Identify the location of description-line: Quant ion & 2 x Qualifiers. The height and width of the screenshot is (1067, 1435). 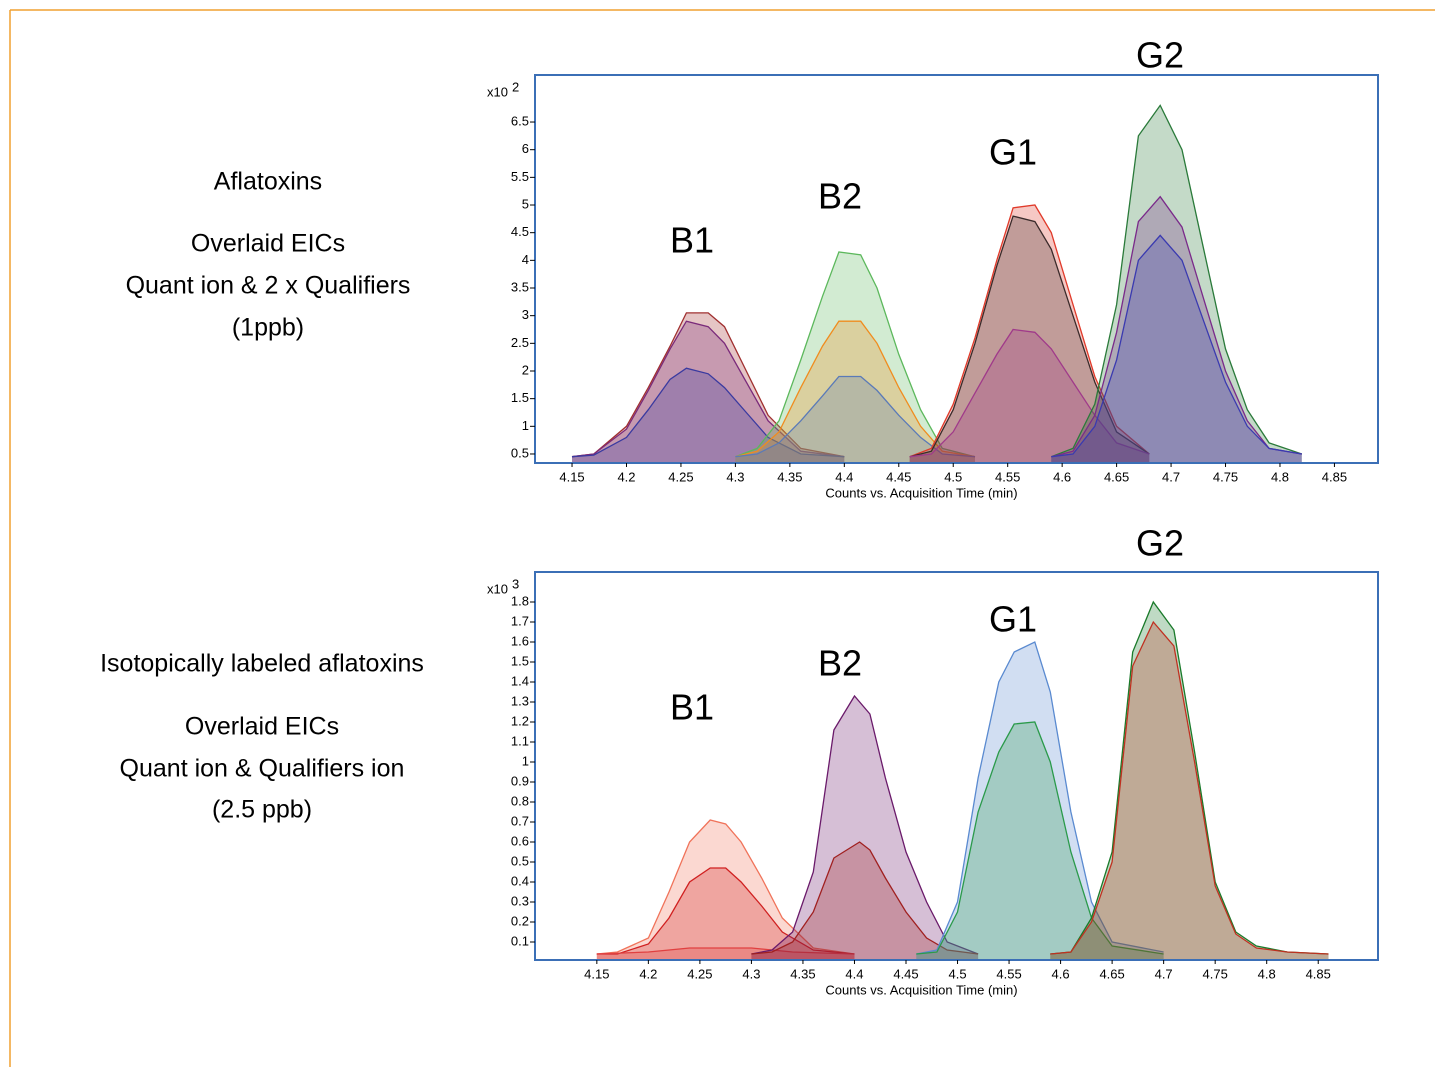
(268, 286).